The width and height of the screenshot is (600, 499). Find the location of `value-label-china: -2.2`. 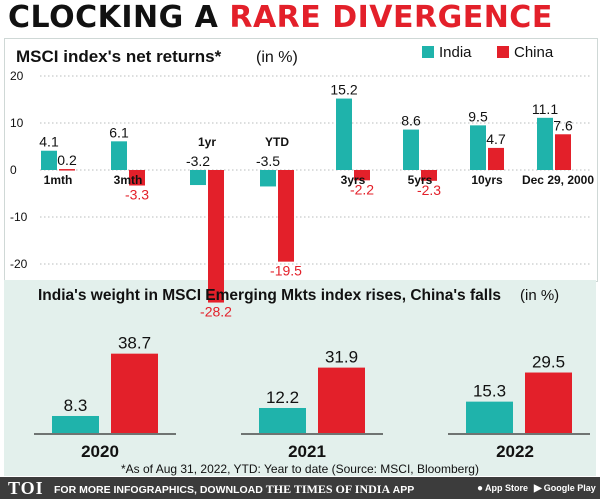

value-label-china: -2.2 is located at coordinates (362, 189).